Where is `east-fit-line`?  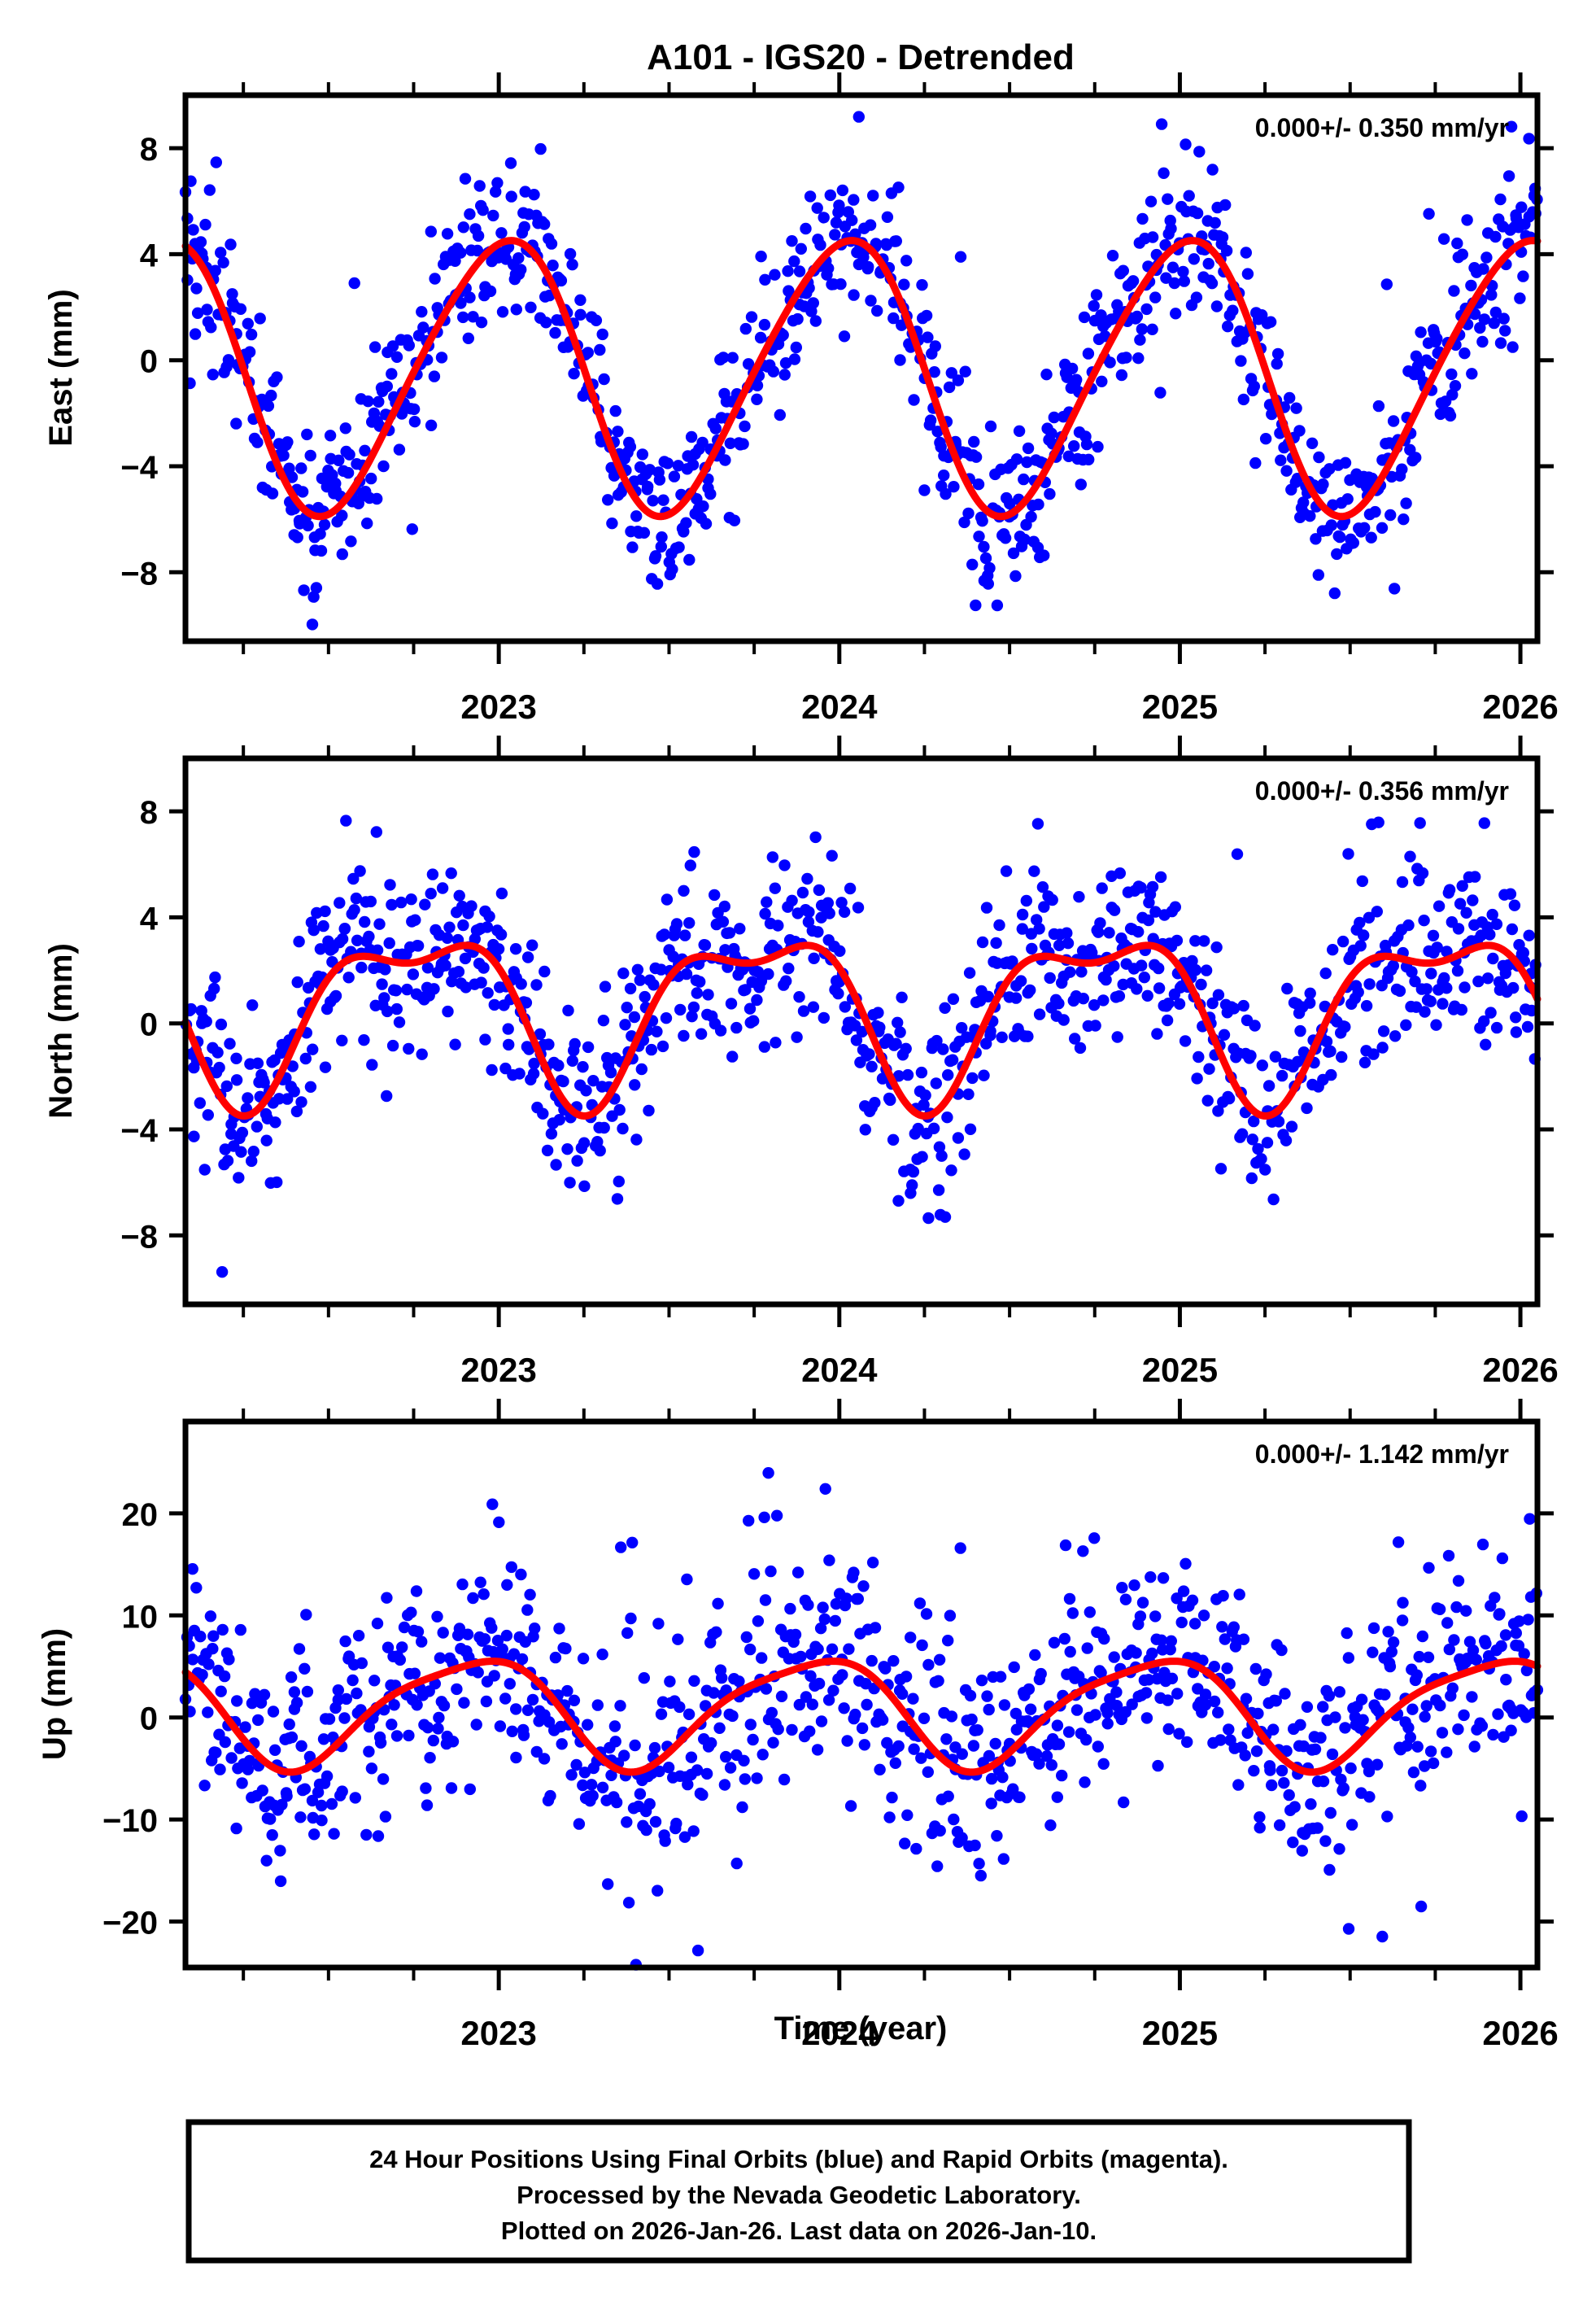
east-fit-line is located at coordinates (861, 379).